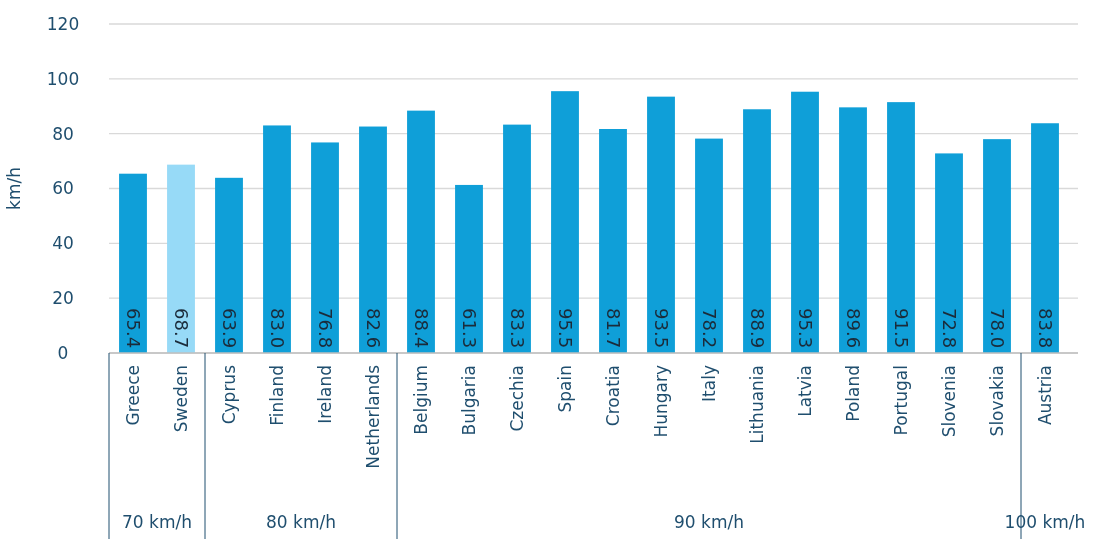 The width and height of the screenshot is (1100, 539). I want to click on x-tick-label: Finland, so click(276, 395).